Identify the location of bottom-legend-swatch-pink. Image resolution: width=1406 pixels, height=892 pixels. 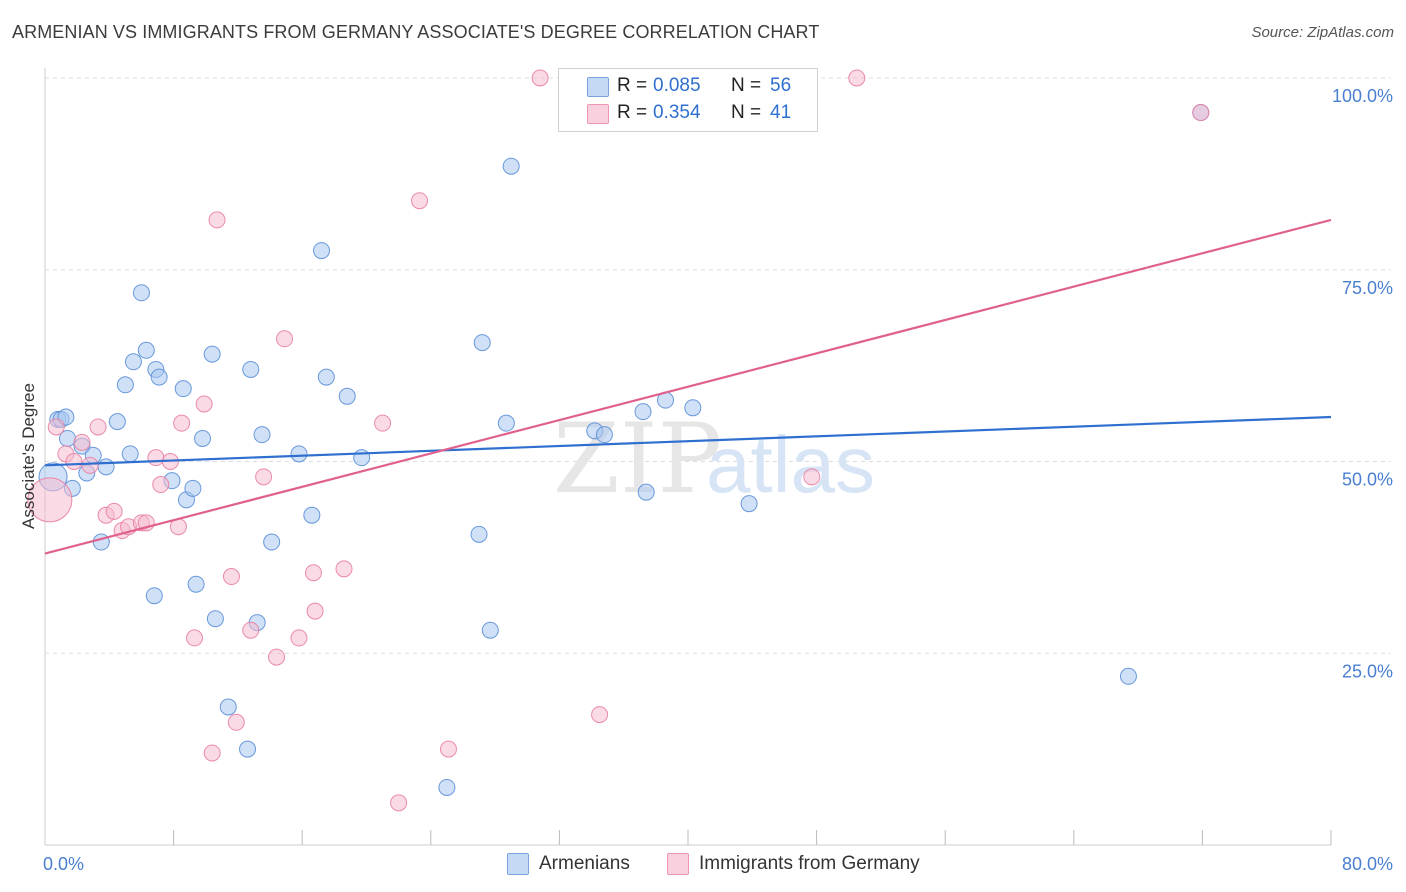
(678, 864).